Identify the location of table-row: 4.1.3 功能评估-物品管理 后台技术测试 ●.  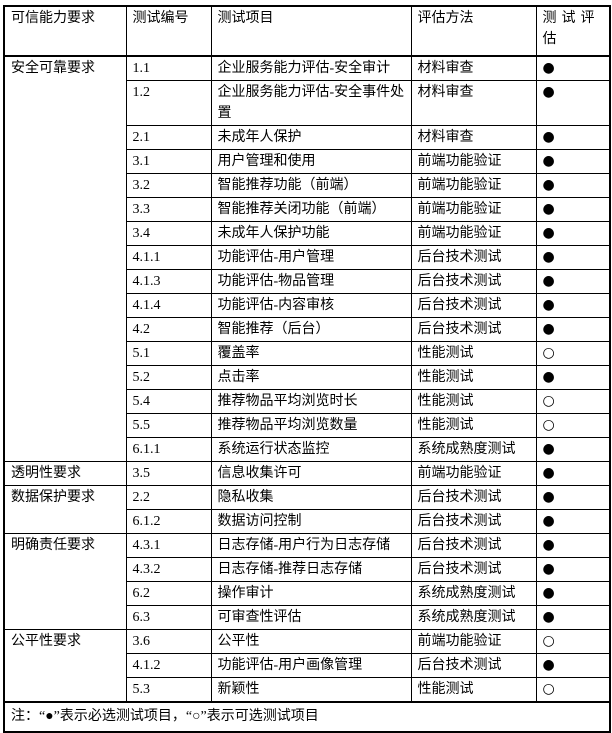
(307, 281).